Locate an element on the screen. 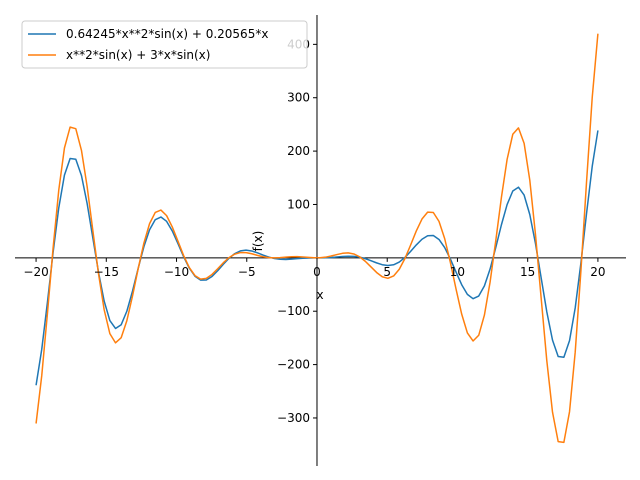 This screenshot has height=480, width=640. y-tick-label: 200 is located at coordinates (298, 151).